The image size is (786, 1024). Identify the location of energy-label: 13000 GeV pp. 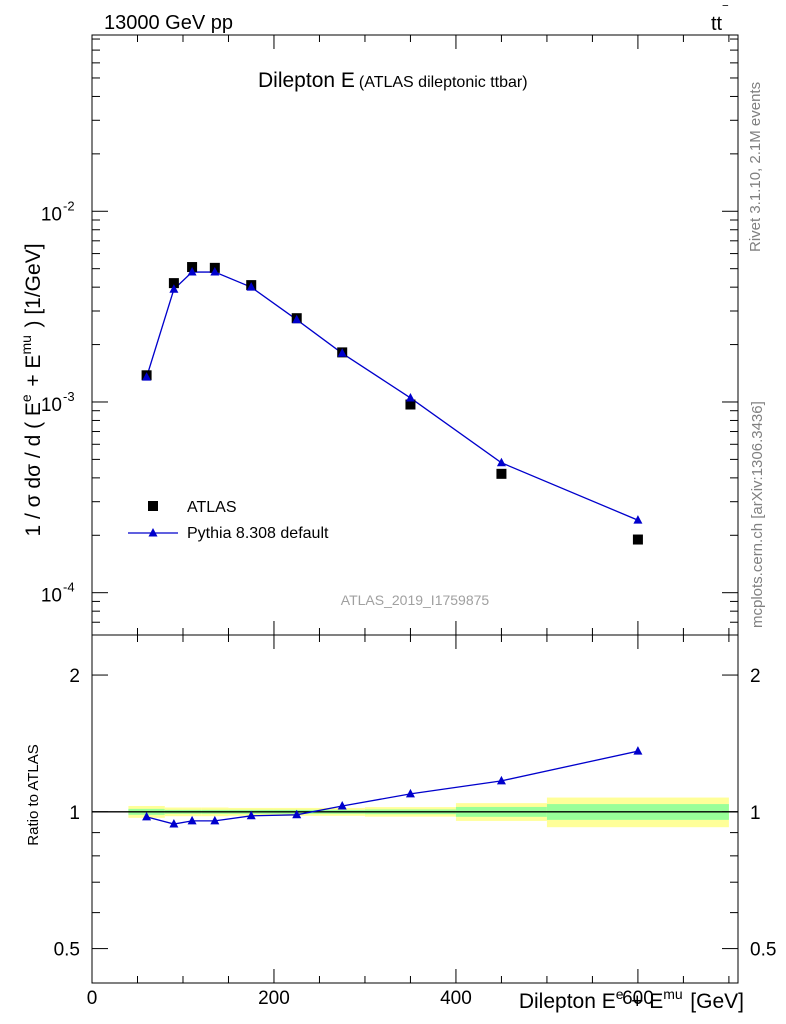
(168, 23).